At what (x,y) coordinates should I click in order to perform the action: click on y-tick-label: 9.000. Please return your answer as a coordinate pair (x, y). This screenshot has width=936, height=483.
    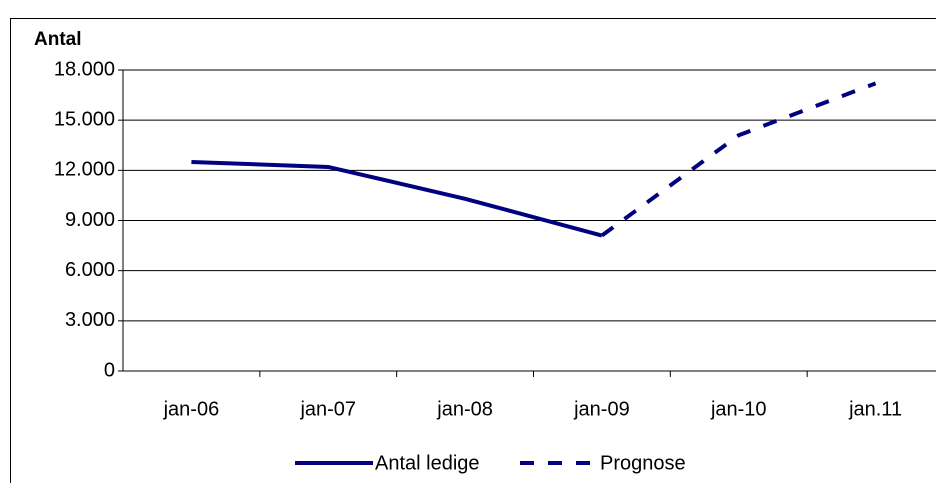
    Looking at the image, I should click on (90, 220).